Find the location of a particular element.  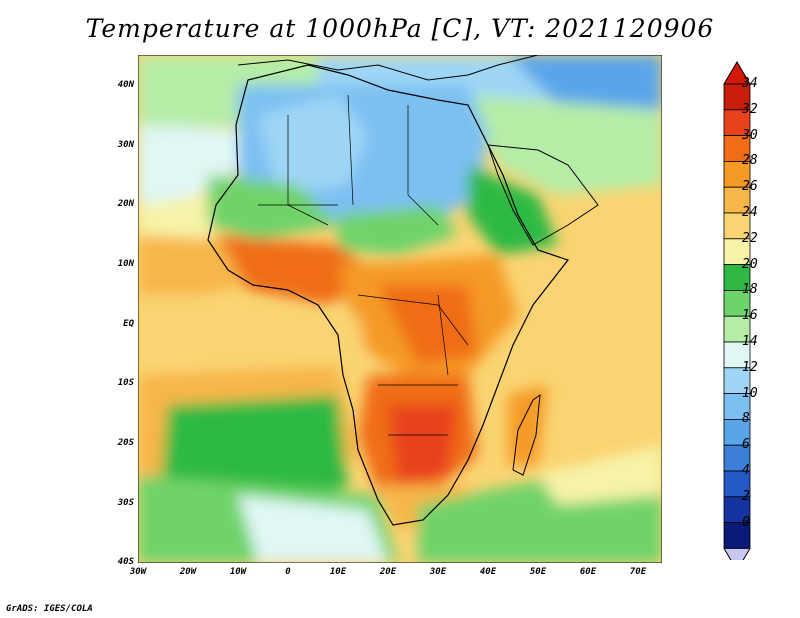

credit-text: GrADS: IGES/COLA is located at coordinates (49, 609).